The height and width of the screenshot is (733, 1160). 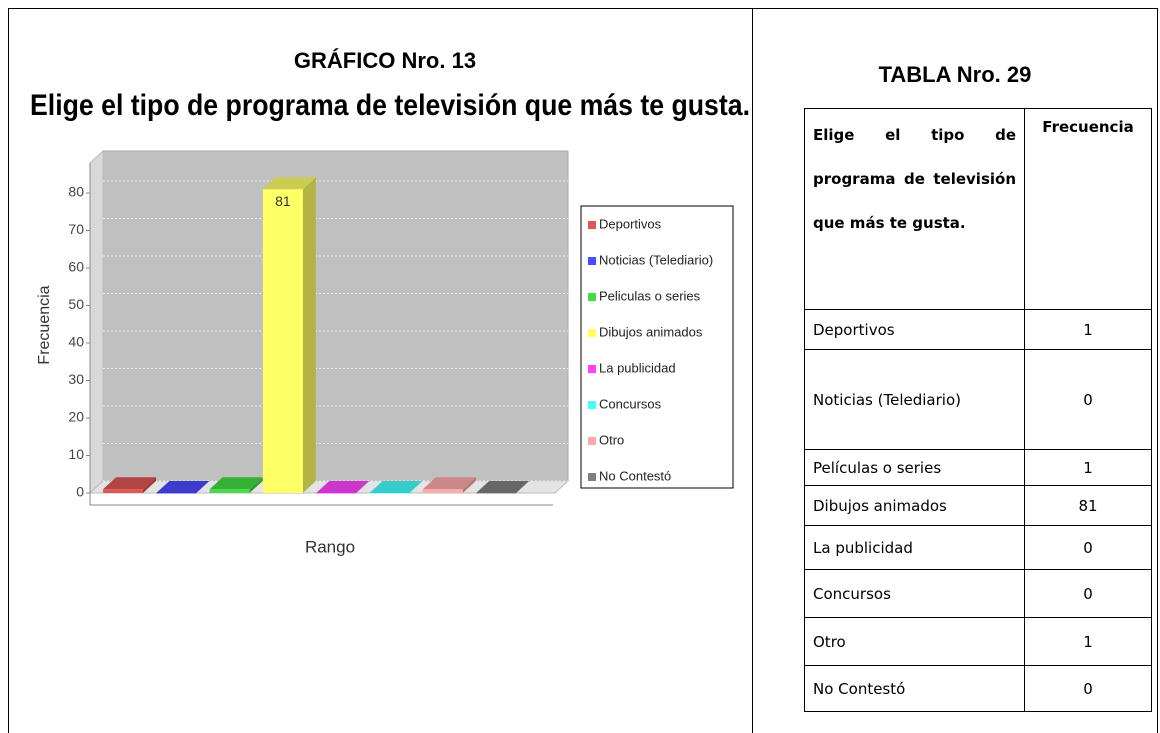 What do you see at coordinates (630, 223) in the screenshot?
I see `legend-label: Deportivos` at bounding box center [630, 223].